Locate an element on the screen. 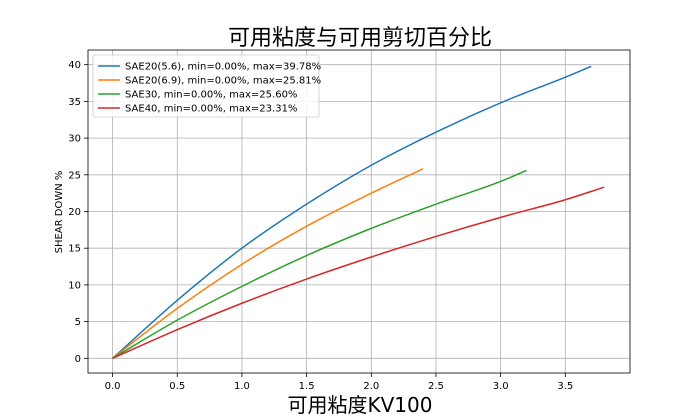  chart-title: 可用粘度与可用剪切百分比 is located at coordinates (360, 38).